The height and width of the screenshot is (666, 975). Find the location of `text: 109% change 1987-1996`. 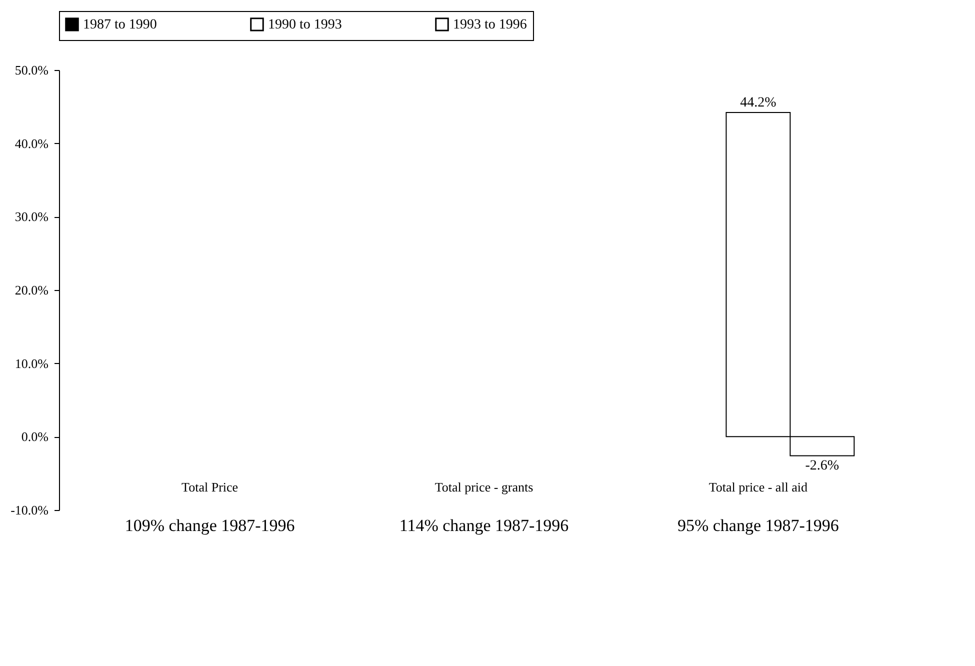

text: 109% change 1987-1996 is located at coordinates (209, 525).